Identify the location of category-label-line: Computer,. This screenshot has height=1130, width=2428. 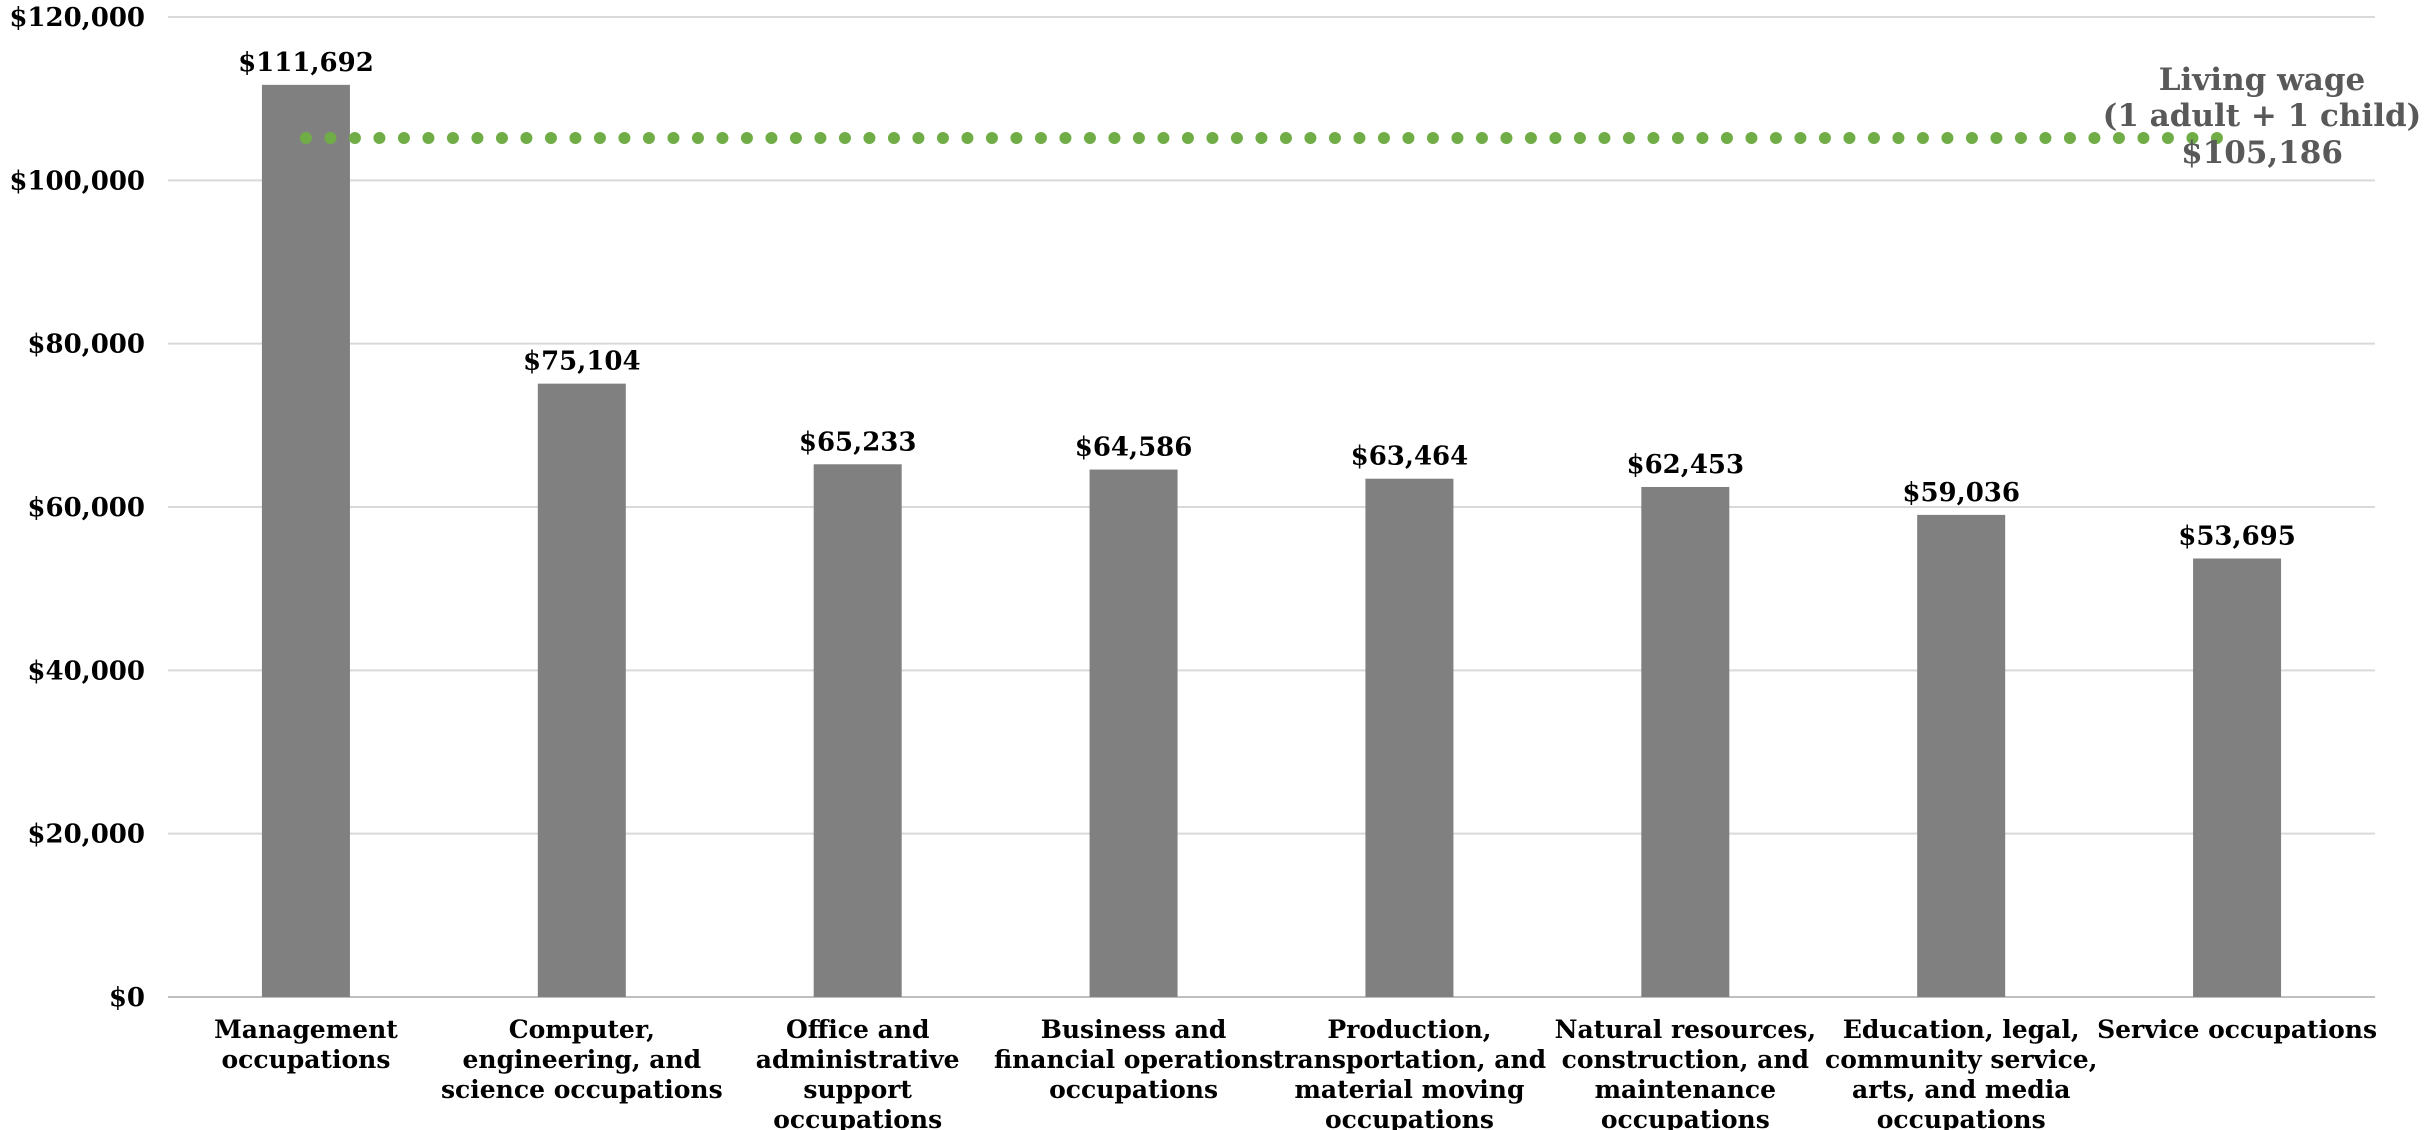
(582, 1029).